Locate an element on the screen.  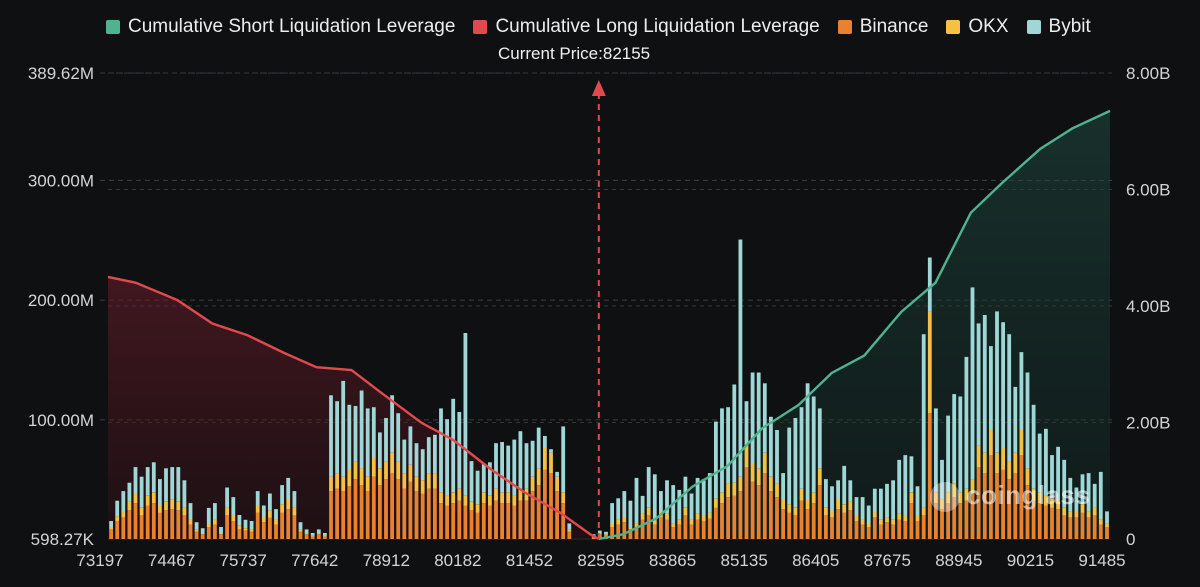
current-price-arrow-icon is located at coordinates (598, 88).